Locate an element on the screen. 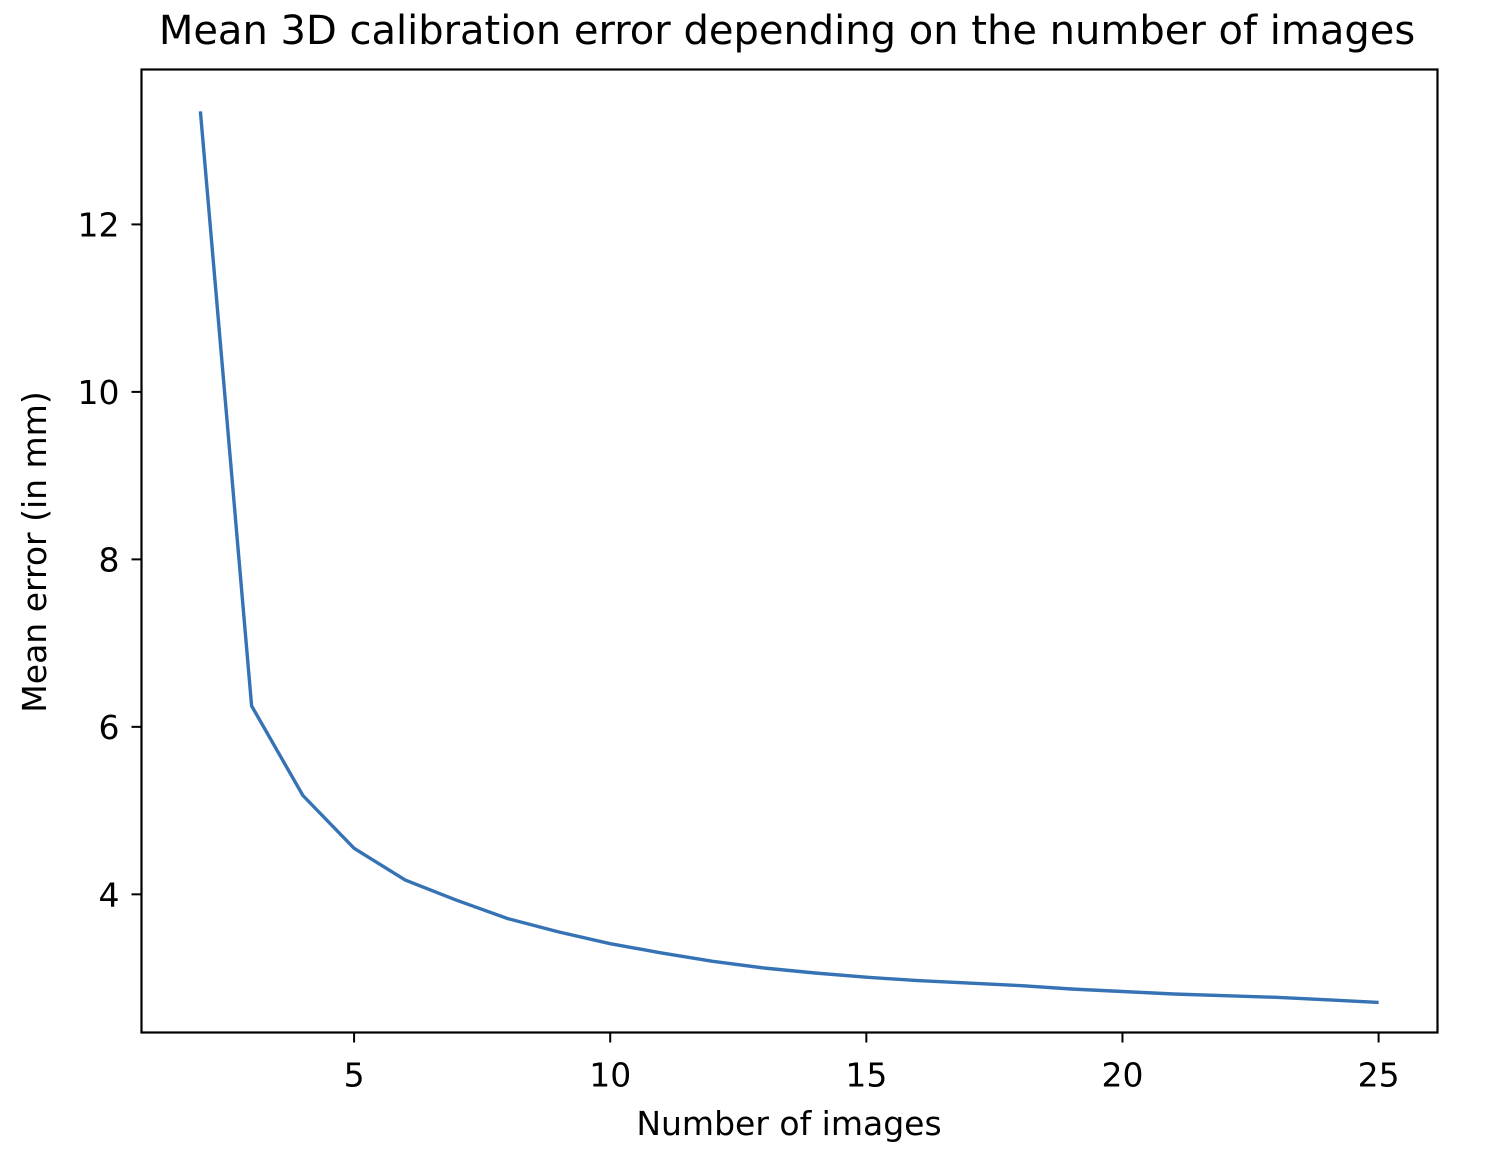 This screenshot has width=1486, height=1158. x-tick-label: 15 is located at coordinates (866, 1075).